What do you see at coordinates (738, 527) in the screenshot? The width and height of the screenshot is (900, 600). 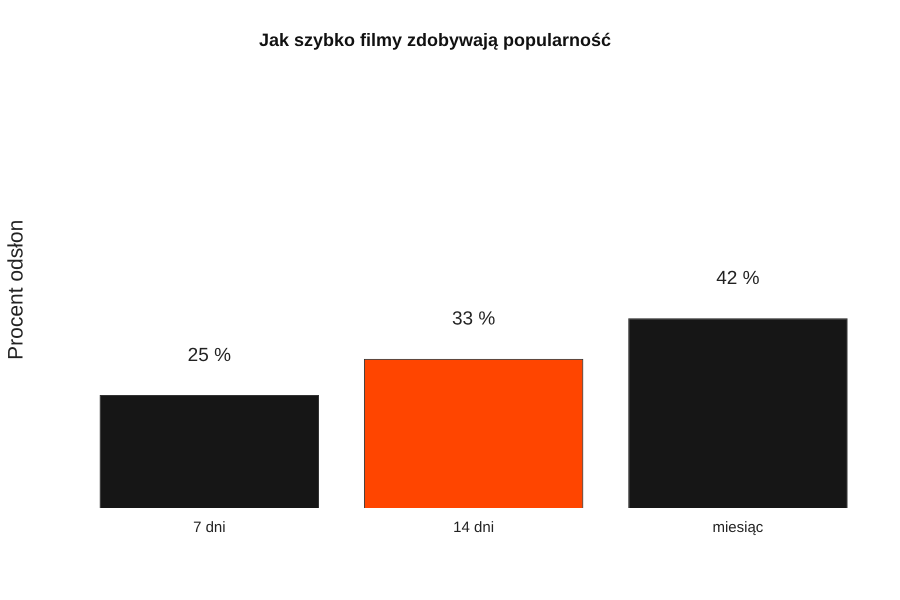 I see `x-tick-label: miesiąc` at bounding box center [738, 527].